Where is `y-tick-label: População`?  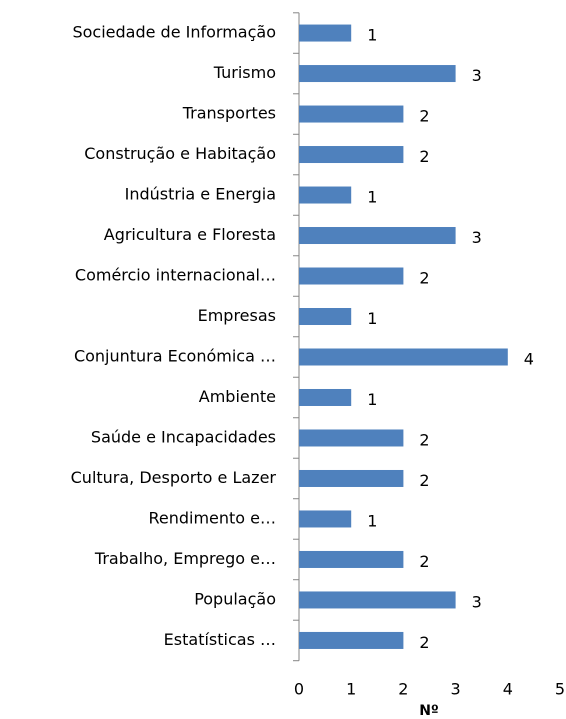
y-tick-label: População is located at coordinates (235, 598).